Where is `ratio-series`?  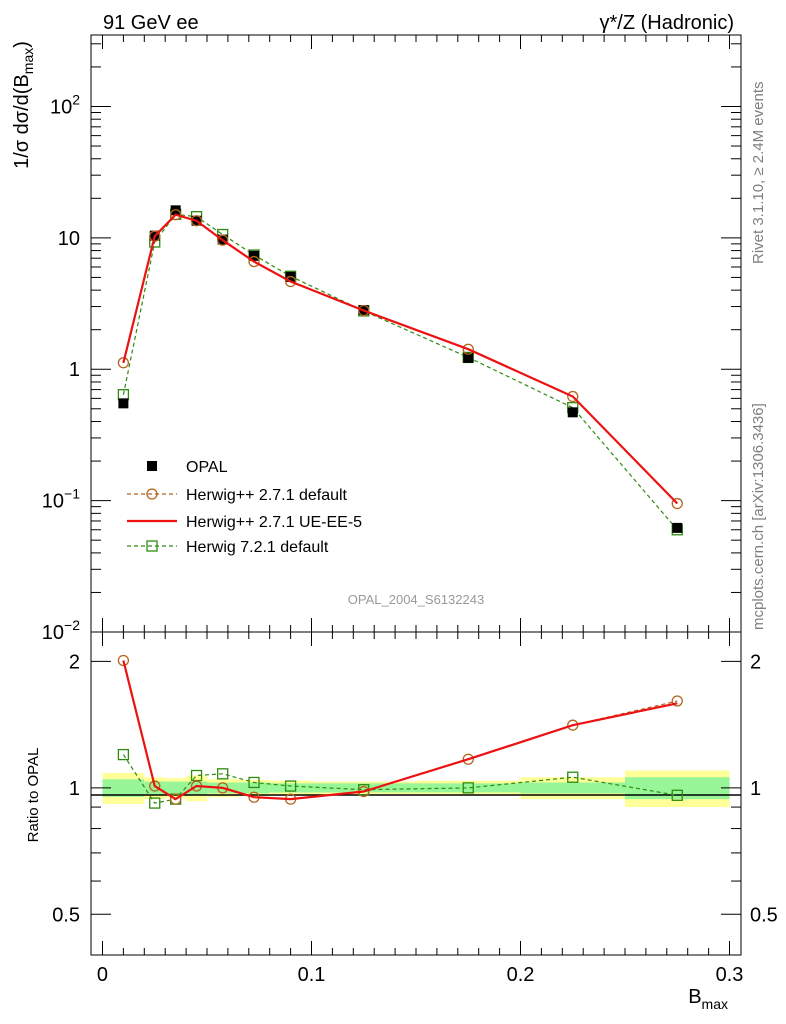
ratio-series is located at coordinates (400, 731).